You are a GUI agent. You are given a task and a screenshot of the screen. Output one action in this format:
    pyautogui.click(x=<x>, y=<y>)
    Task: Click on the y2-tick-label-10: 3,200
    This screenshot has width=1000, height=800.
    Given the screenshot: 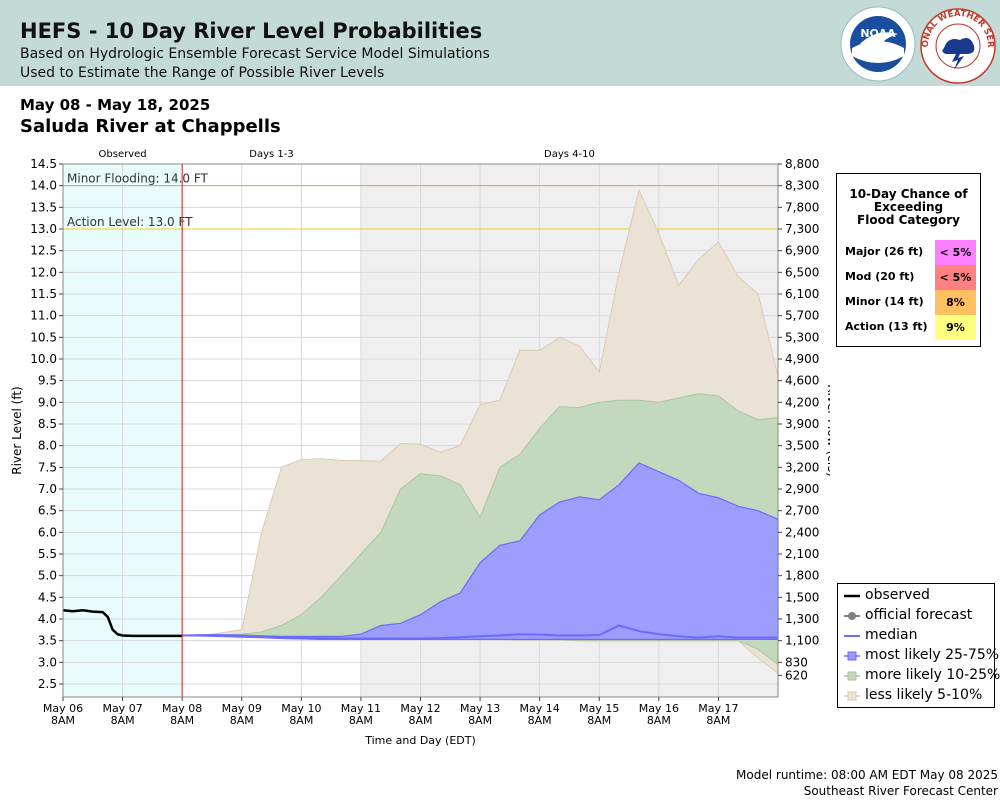 What is the action you would take?
    pyautogui.click(x=802, y=467)
    